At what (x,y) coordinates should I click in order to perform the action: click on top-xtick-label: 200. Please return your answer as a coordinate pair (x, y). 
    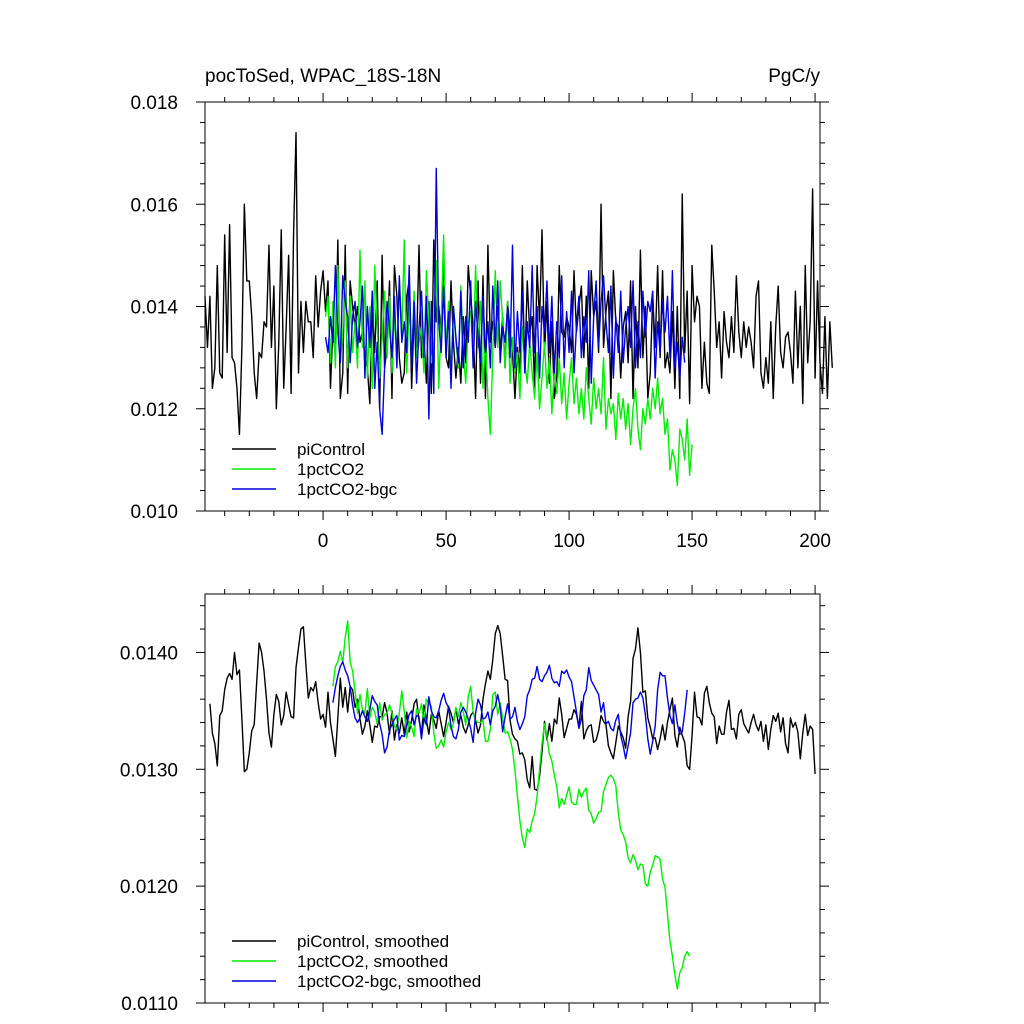
    Looking at the image, I should click on (815, 541).